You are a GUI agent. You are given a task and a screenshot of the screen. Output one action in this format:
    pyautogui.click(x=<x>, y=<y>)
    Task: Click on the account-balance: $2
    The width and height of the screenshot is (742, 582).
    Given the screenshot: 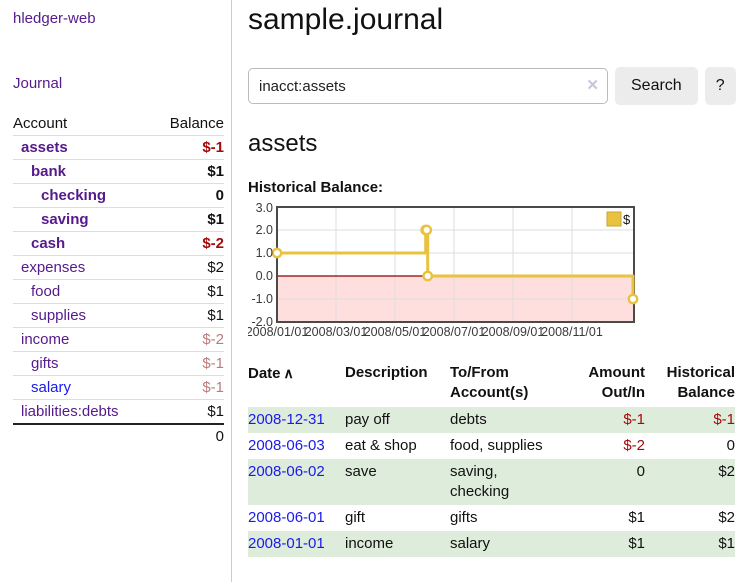 What is the action you would take?
    pyautogui.click(x=184, y=267)
    